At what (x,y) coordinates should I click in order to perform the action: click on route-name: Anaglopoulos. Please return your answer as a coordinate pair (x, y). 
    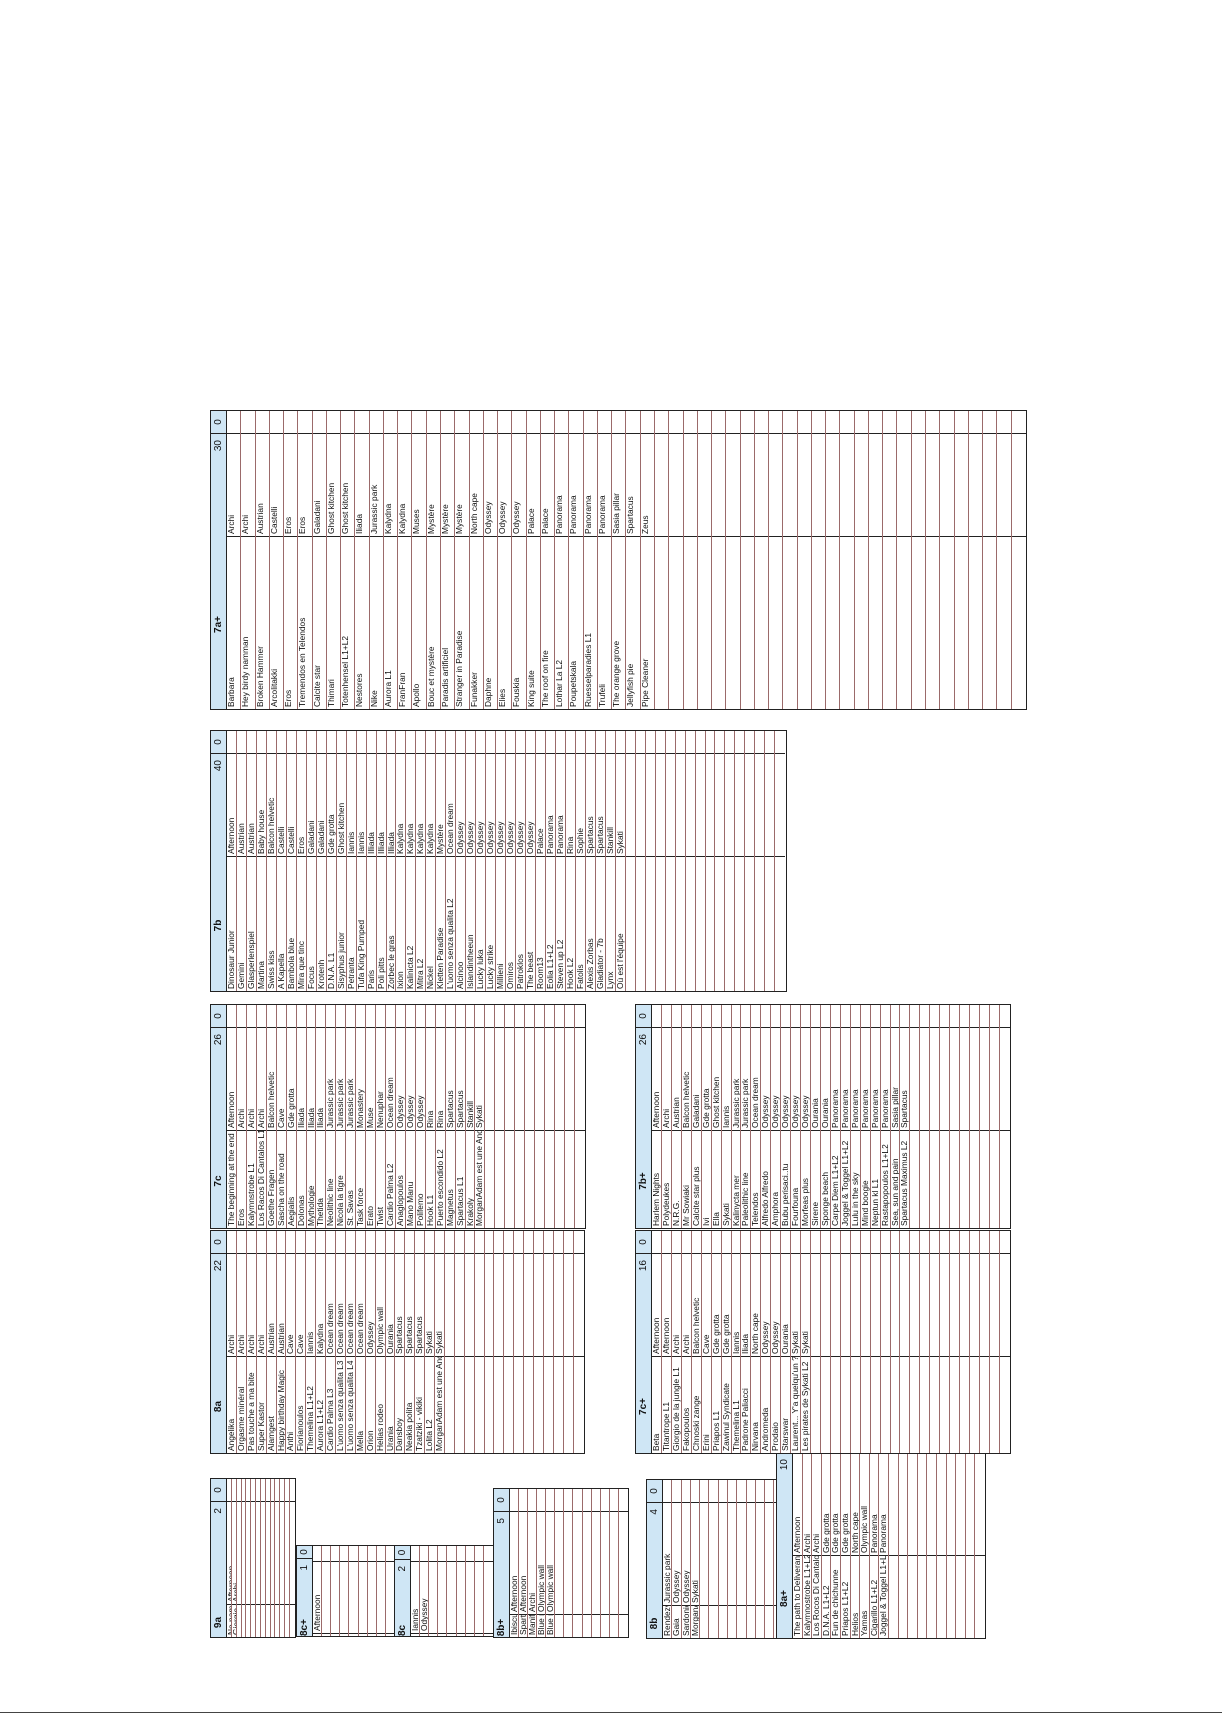
    Looking at the image, I should click on (400, 1200).